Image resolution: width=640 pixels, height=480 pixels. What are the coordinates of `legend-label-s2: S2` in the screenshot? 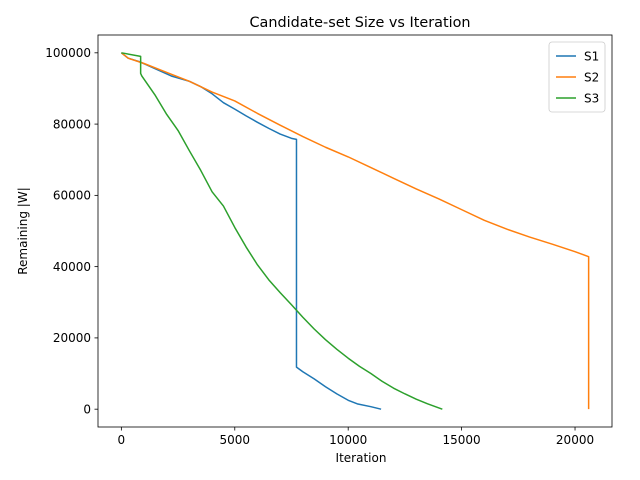 It's located at (591, 77).